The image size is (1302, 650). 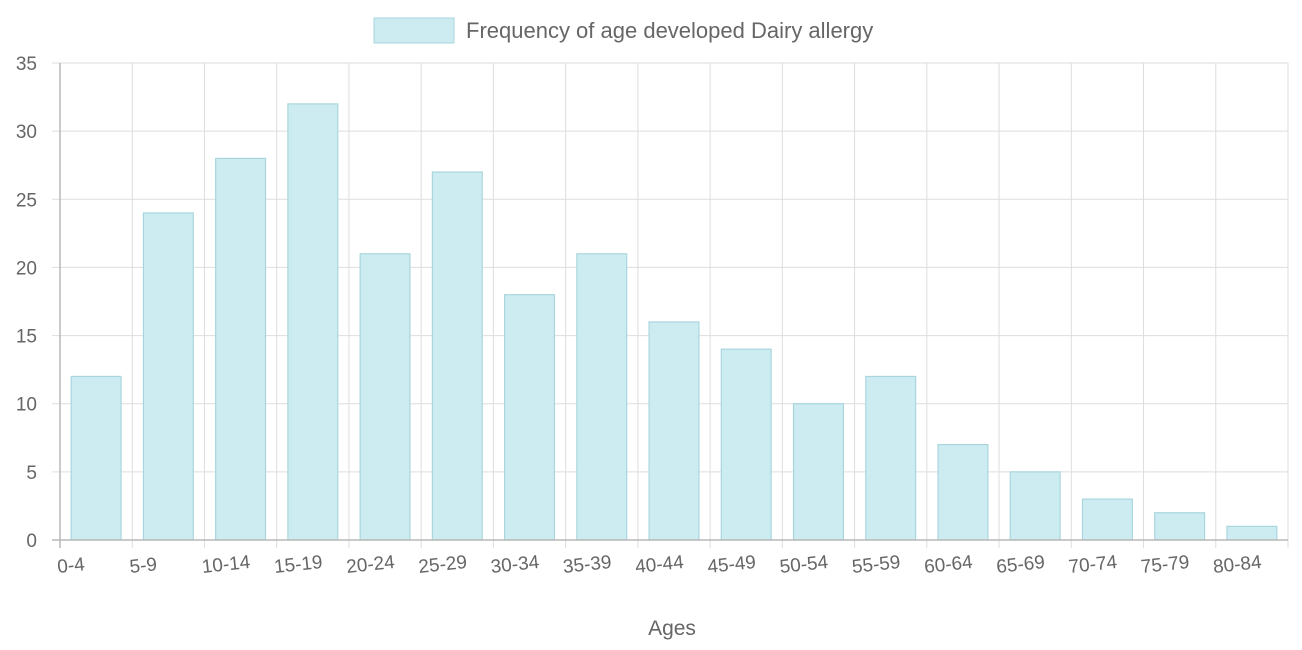 What do you see at coordinates (948, 565) in the screenshot?
I see `x-tick-label: 60-64` at bounding box center [948, 565].